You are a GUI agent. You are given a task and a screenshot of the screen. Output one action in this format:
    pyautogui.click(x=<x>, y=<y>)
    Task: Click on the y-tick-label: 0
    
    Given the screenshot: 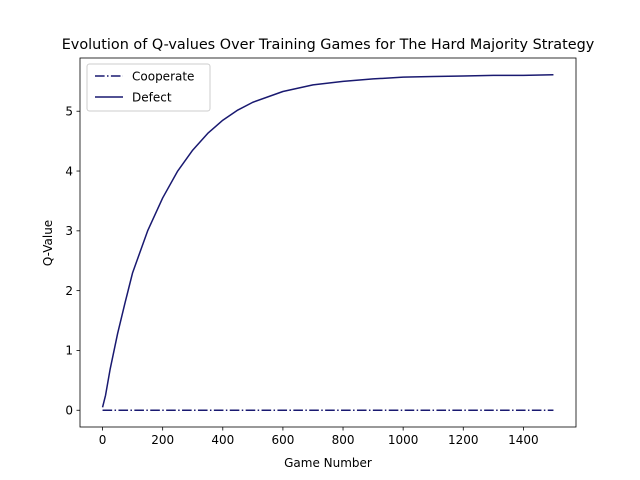 What is the action you would take?
    pyautogui.click(x=69, y=411)
    